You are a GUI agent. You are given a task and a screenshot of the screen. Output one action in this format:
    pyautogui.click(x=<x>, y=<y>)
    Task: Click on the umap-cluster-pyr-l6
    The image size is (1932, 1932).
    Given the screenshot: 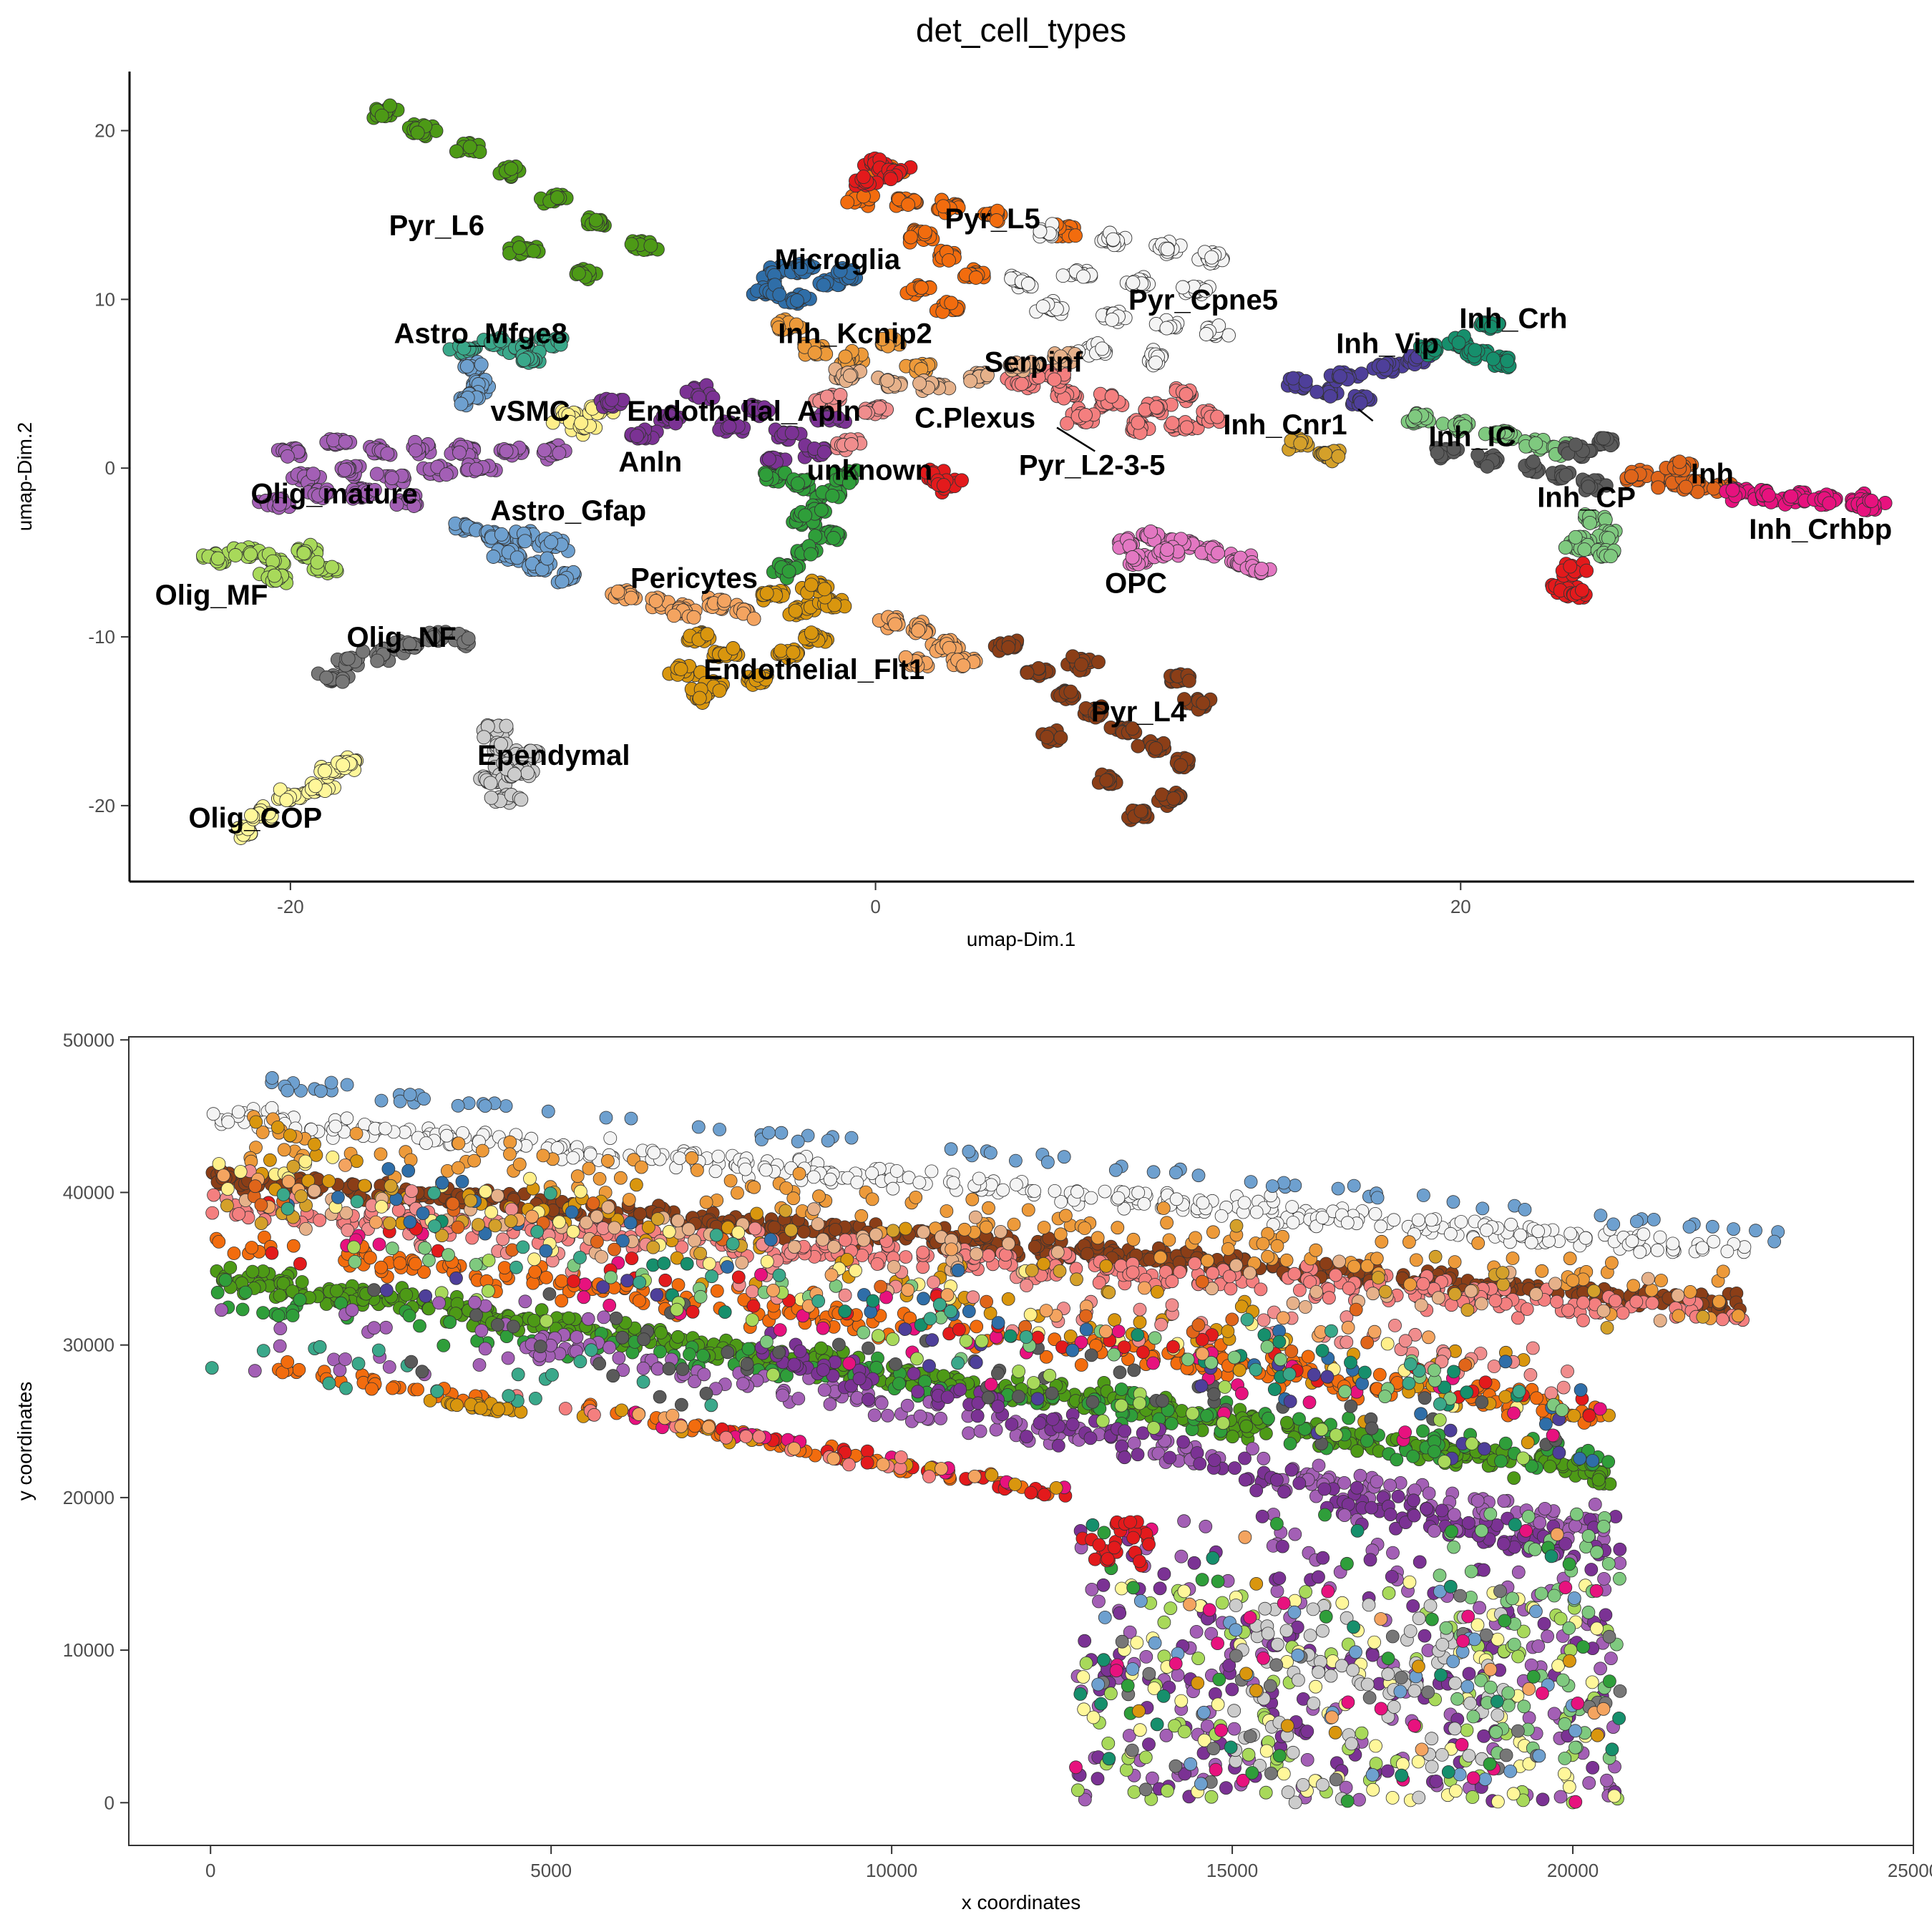 What is the action you would take?
    pyautogui.click(x=515, y=192)
    